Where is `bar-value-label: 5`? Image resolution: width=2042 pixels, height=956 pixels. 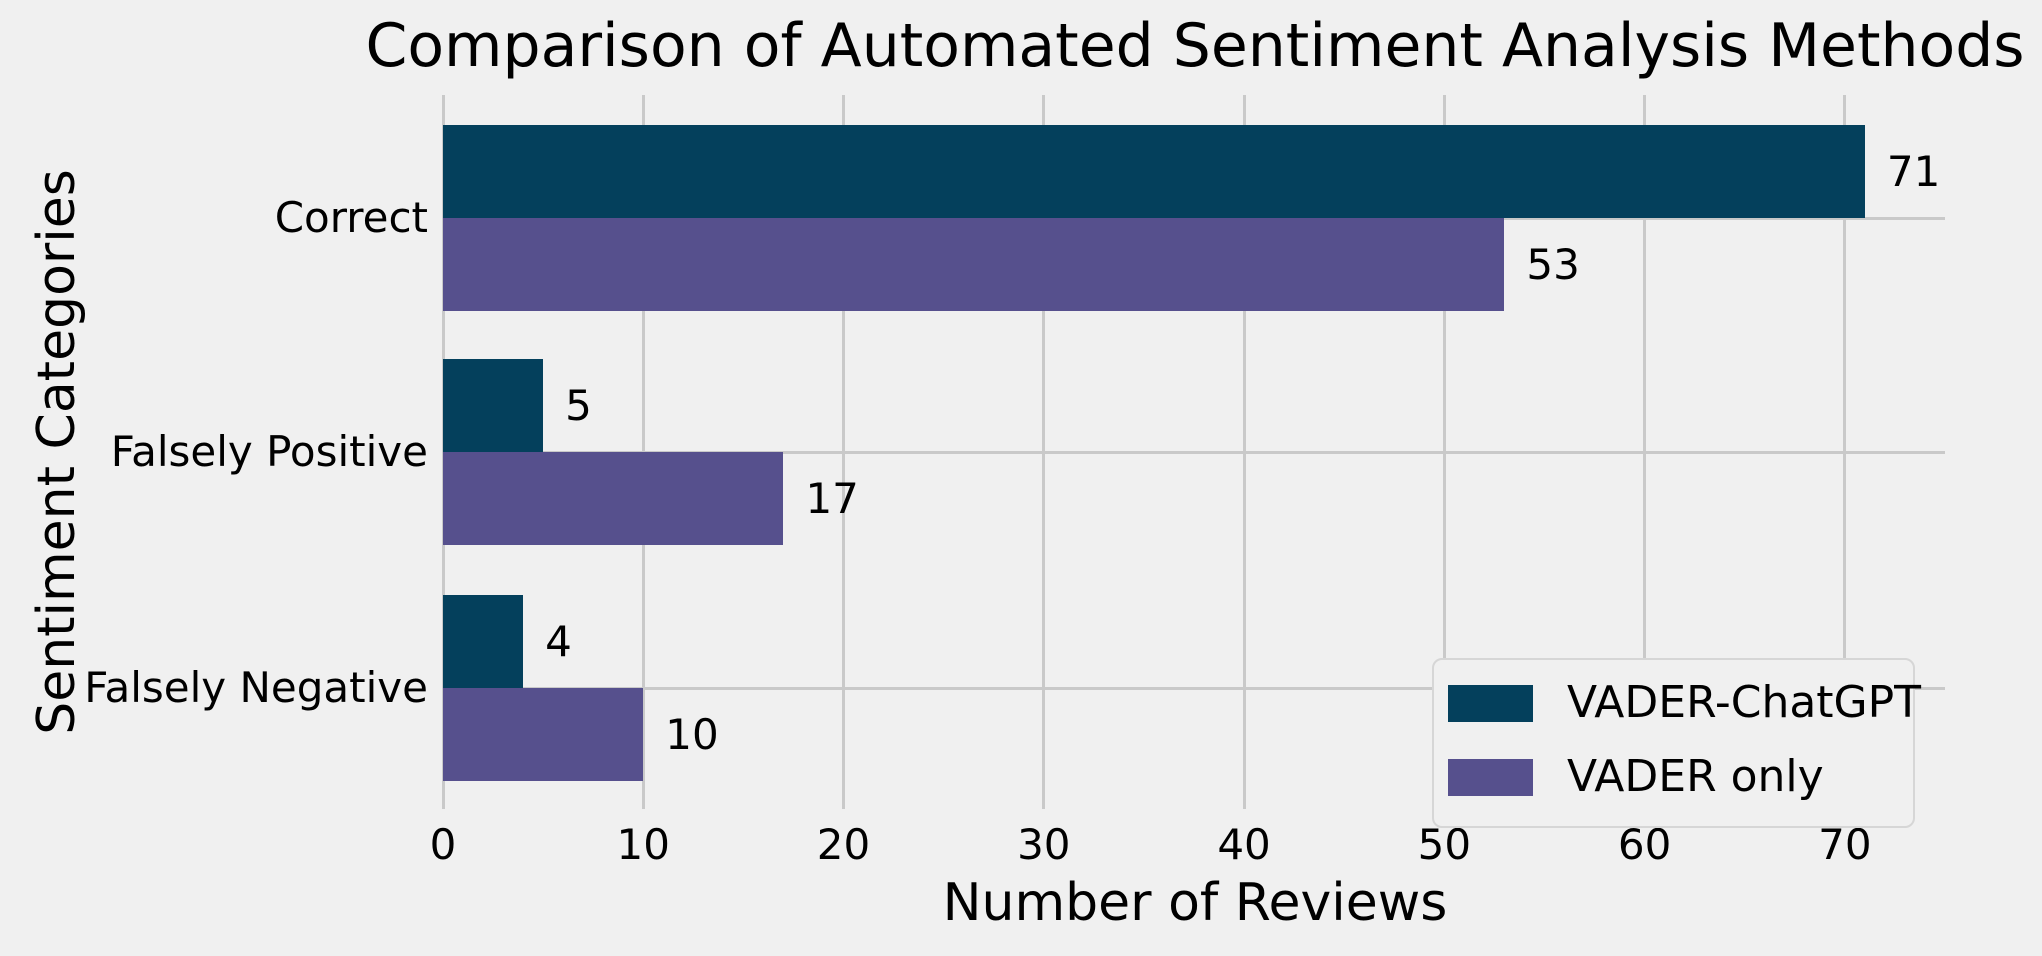 bar-value-label: 5 is located at coordinates (578, 405).